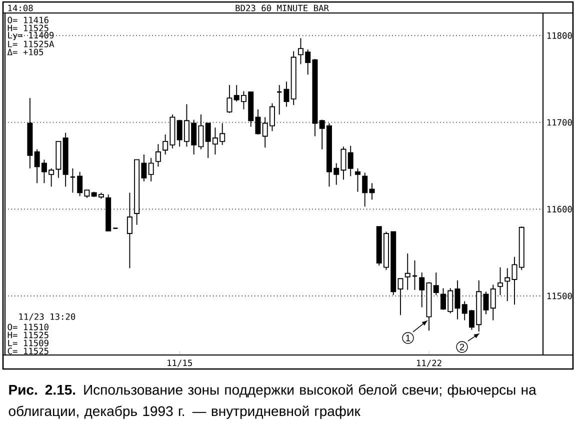 This screenshot has height=432, width=575. Describe the element at coordinates (559, 122) in the screenshot. I see `y-tick-label: 11700` at that location.